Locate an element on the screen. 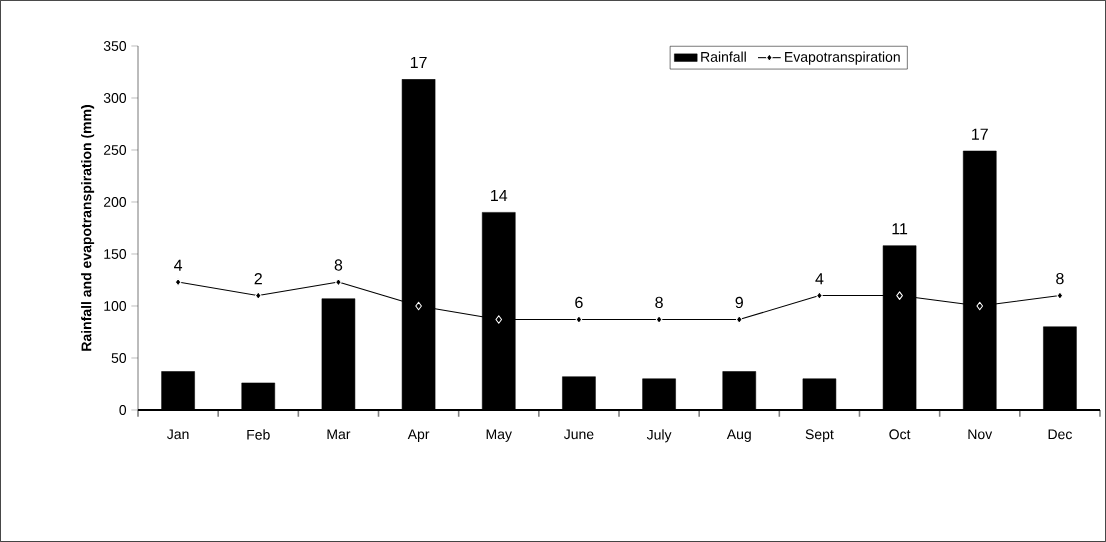 This screenshot has width=1106, height=542. y-tick-label: 200 is located at coordinates (115, 202).